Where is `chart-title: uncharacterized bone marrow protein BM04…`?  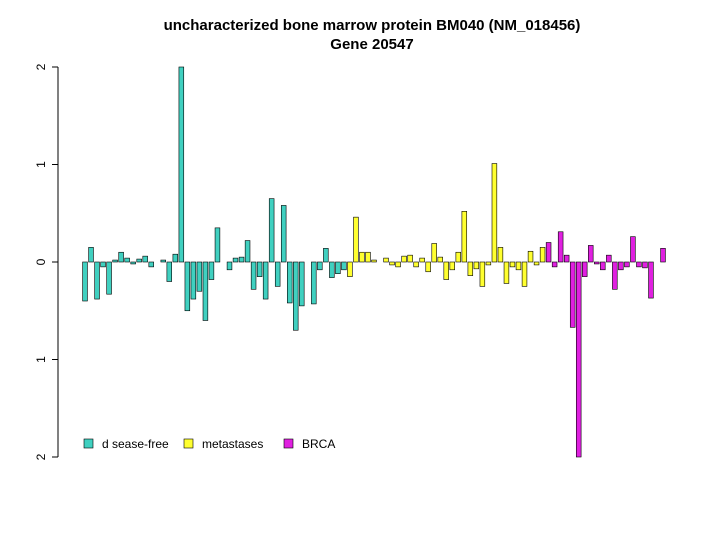
chart-title: uncharacterized bone marrow protein BM04… is located at coordinates (372, 25).